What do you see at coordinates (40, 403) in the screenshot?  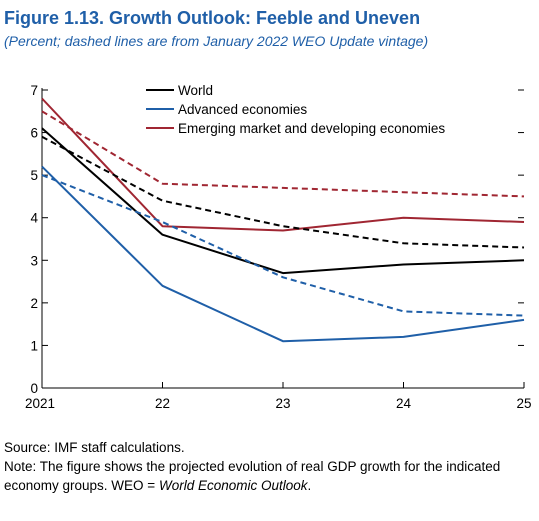 I see `x-tick-label: 2021` at bounding box center [40, 403].